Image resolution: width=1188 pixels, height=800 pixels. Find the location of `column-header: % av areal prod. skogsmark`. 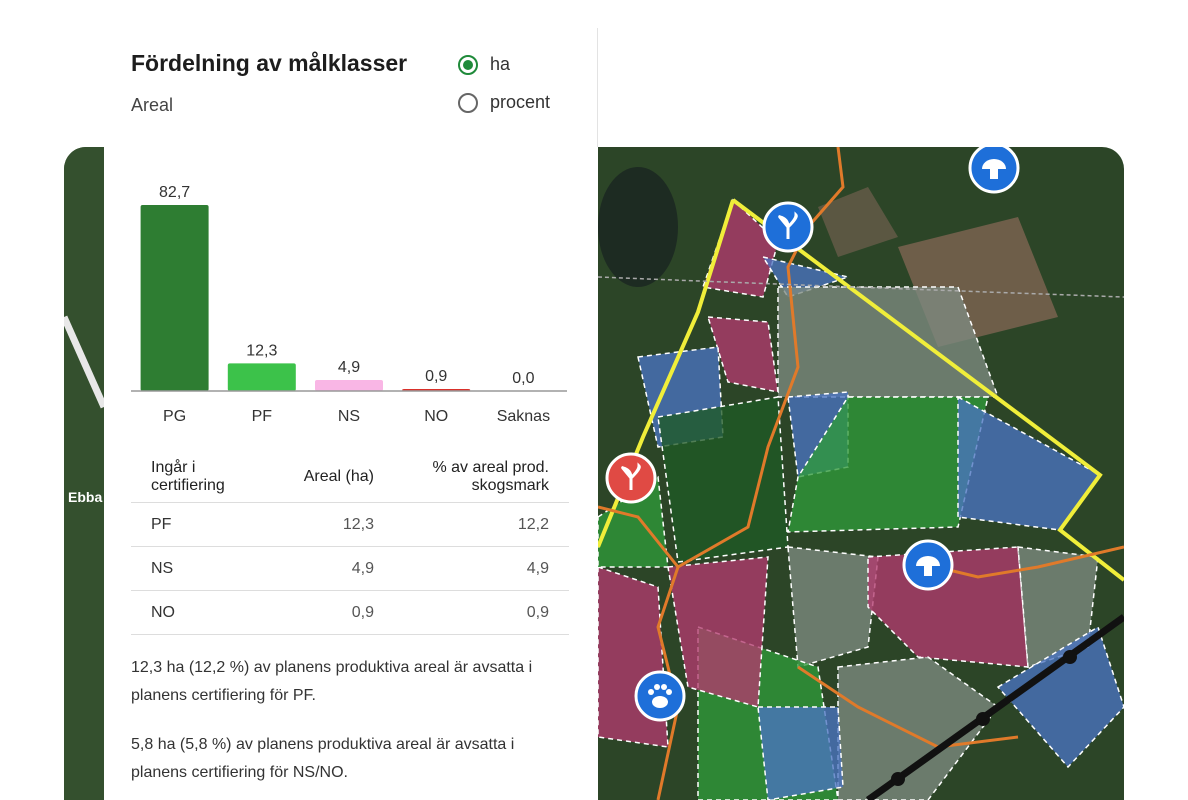

column-header: % av areal prod. skogsmark is located at coordinates (471, 477).